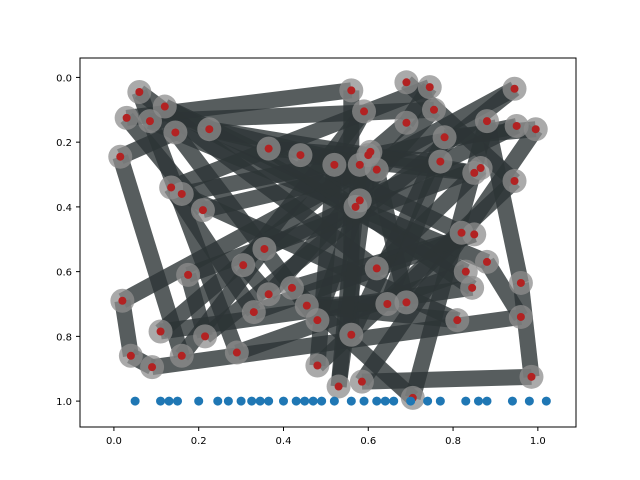  What do you see at coordinates (64, 273) in the screenshot?
I see `y-tick-label: 0.6` at bounding box center [64, 273].